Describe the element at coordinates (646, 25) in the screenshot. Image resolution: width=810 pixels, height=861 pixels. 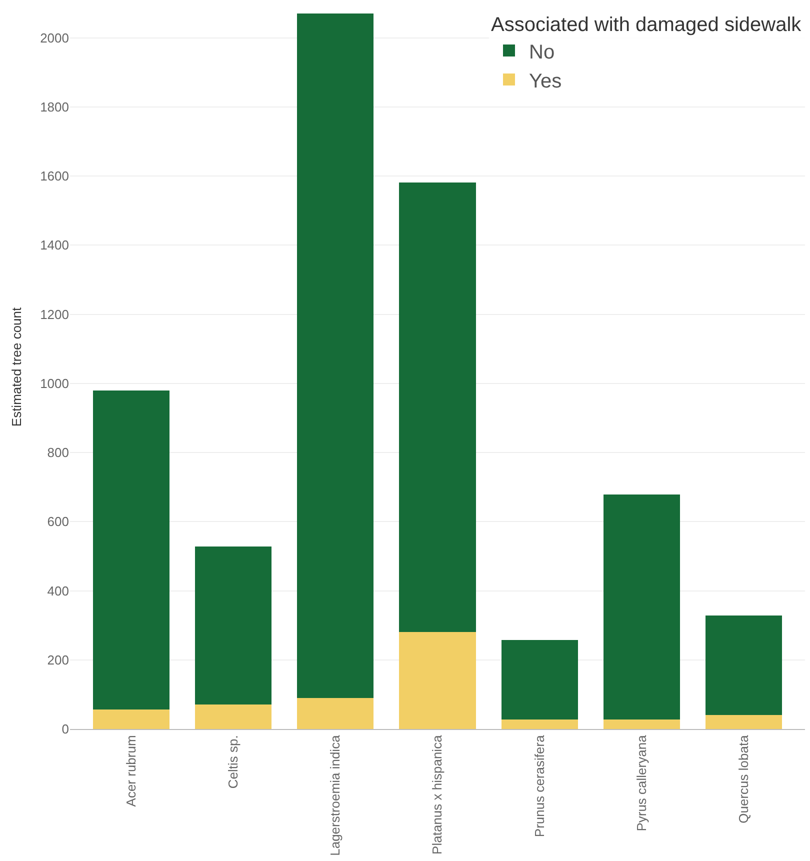
I see `legend-title: Associated with damaged sidewalk` at that location.